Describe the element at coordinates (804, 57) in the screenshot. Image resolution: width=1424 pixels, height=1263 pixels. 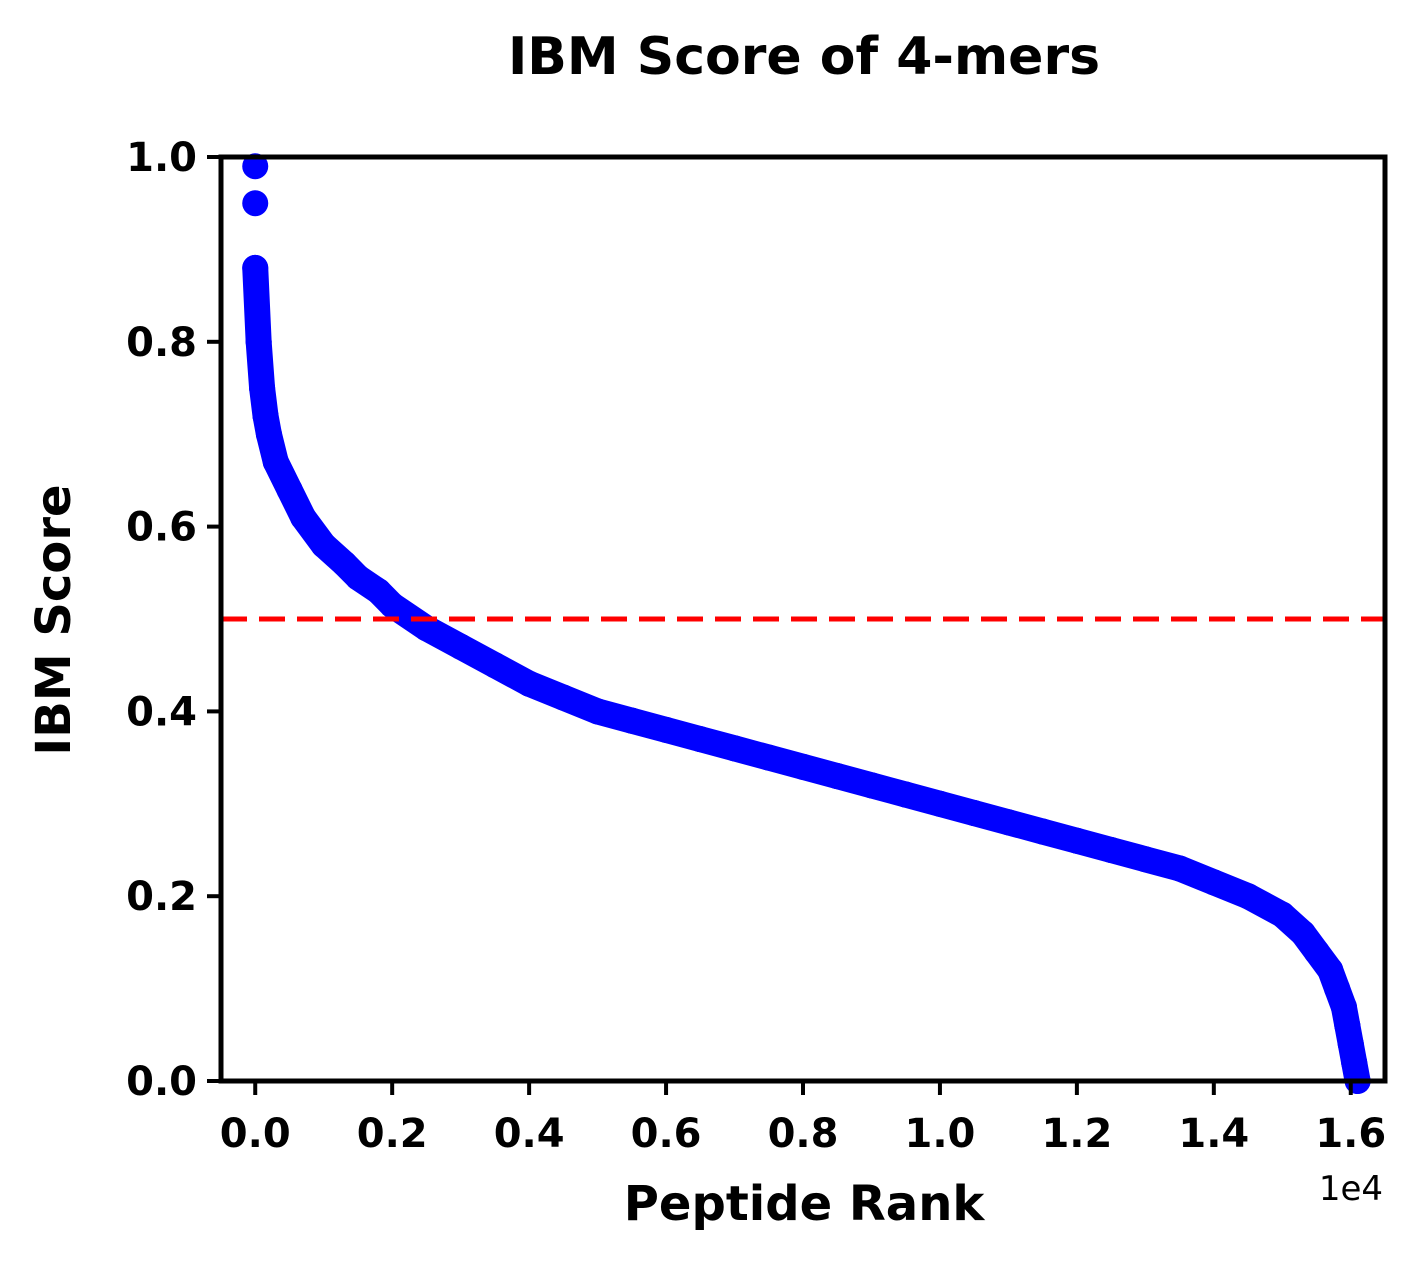
I see `chart-title: IBM Score of 4-mers` at that location.